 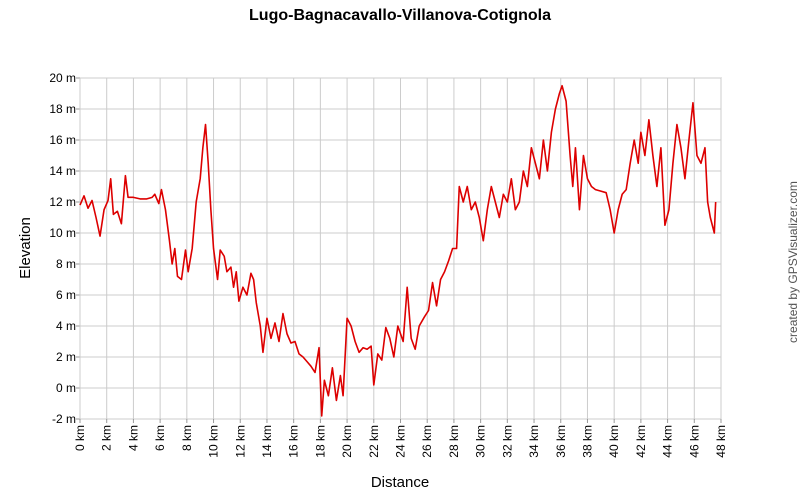 What do you see at coordinates (25, 248) in the screenshot?
I see `y-axis-label: Elevation` at bounding box center [25, 248].